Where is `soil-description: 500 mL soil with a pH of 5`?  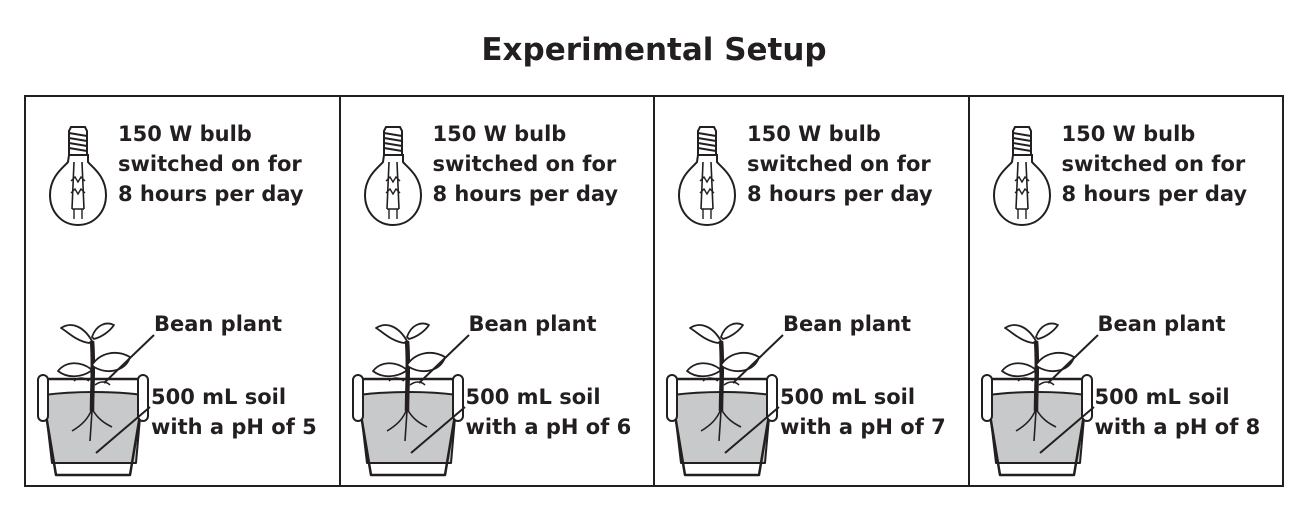
soil-description: 500 mL soil with a pH of 5 is located at coordinates (234, 412).